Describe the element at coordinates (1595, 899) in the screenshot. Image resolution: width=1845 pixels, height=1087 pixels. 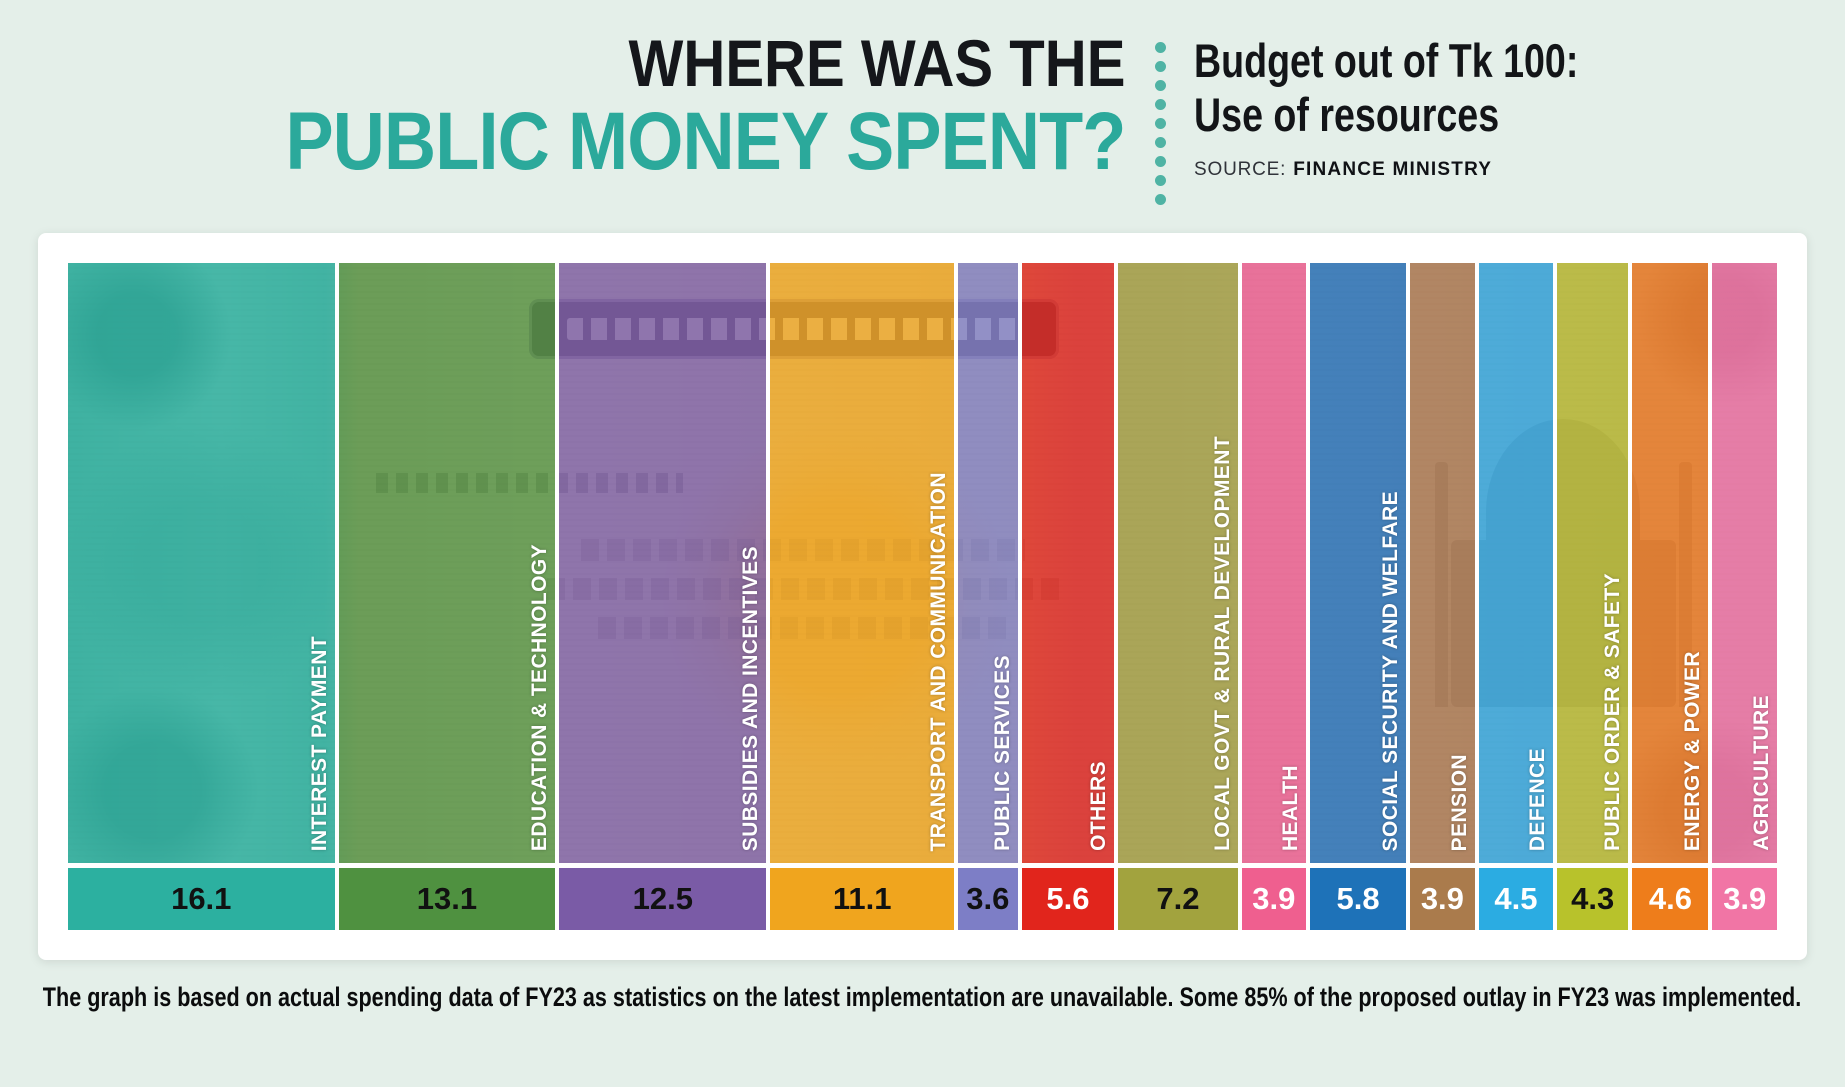
I see `value-cell: 4.3` at that location.